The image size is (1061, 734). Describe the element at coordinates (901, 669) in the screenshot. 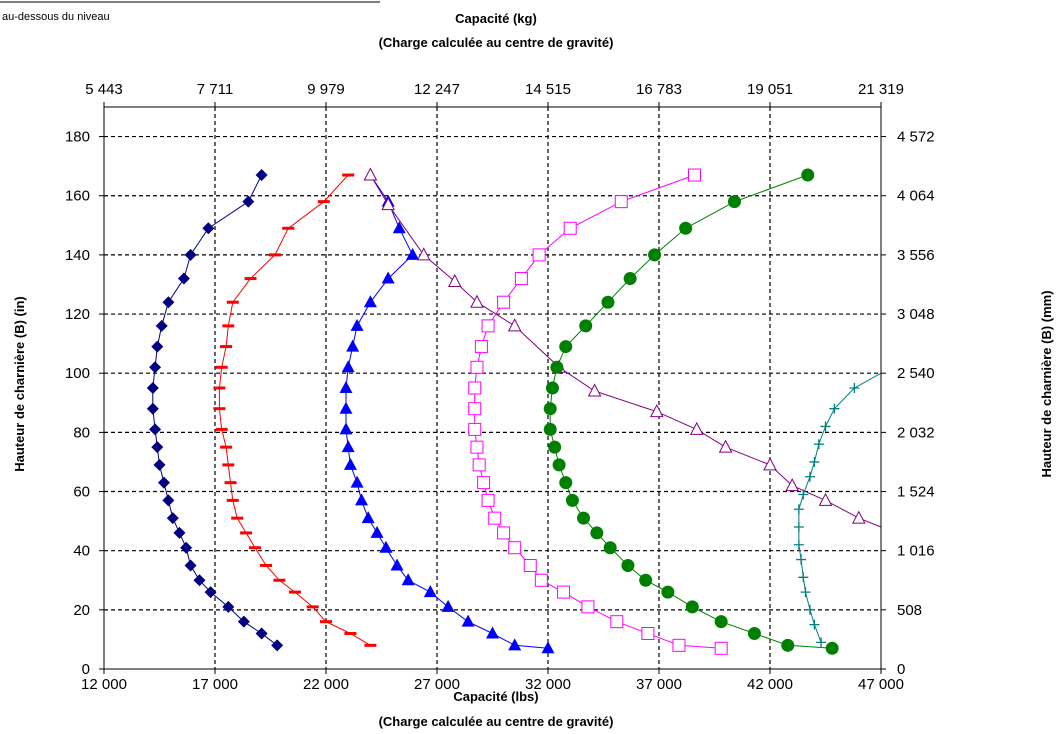

I see `y-right-tick-label: 0` at that location.